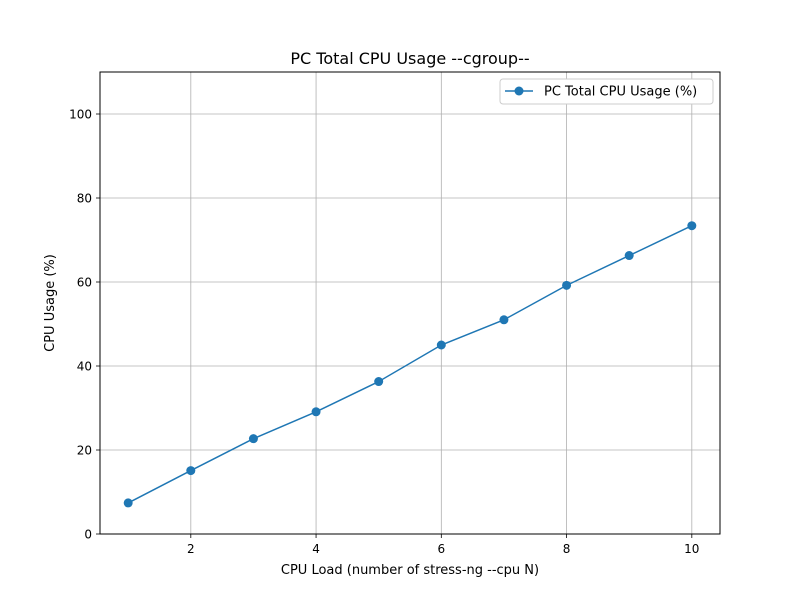 This screenshot has width=800, height=600. What do you see at coordinates (409, 58) in the screenshot?
I see `chart-title: PC Total CPU Usage --cgroup--` at bounding box center [409, 58].